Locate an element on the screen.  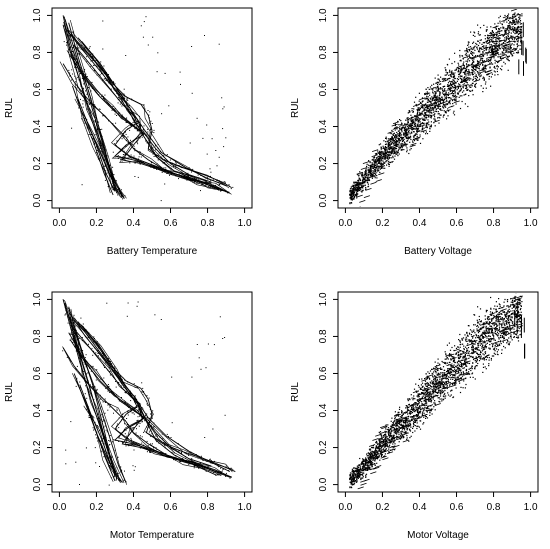
series-line is located at coordinates (155, 116).